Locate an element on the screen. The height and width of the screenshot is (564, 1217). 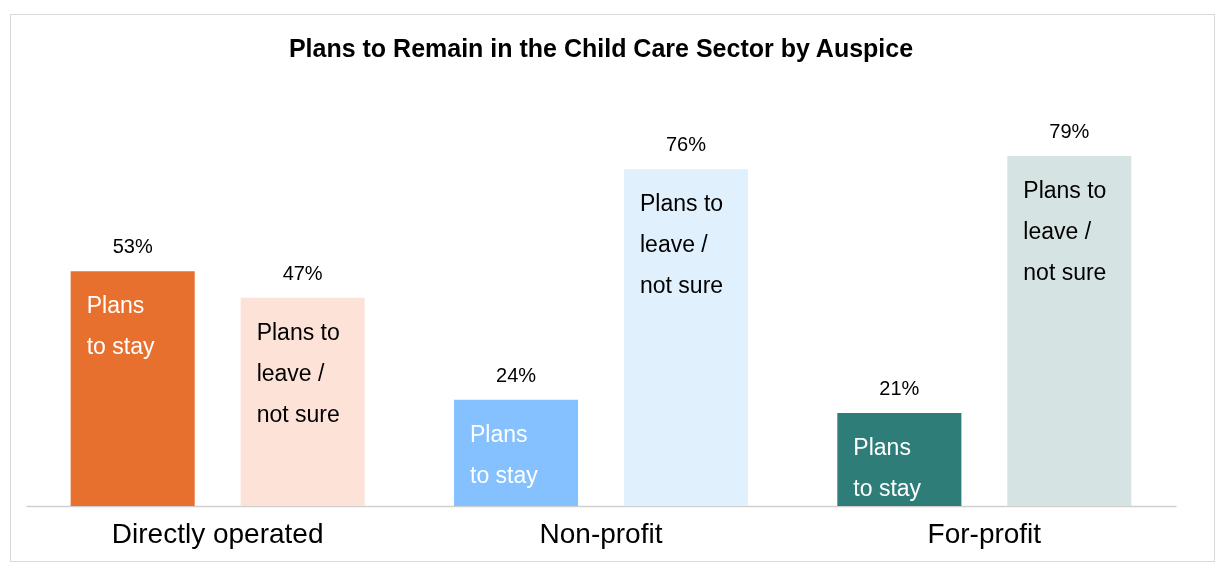
data-label: 47% is located at coordinates (302, 272).